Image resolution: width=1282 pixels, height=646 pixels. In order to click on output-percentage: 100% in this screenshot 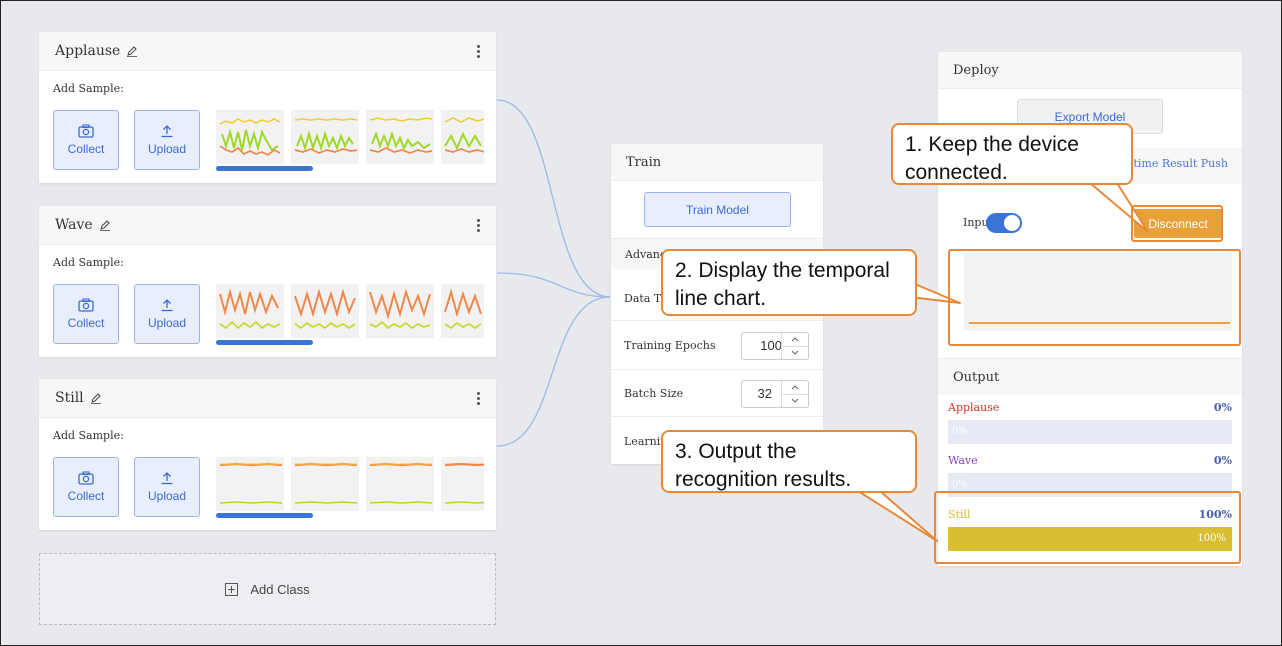, I will do `click(1215, 514)`.